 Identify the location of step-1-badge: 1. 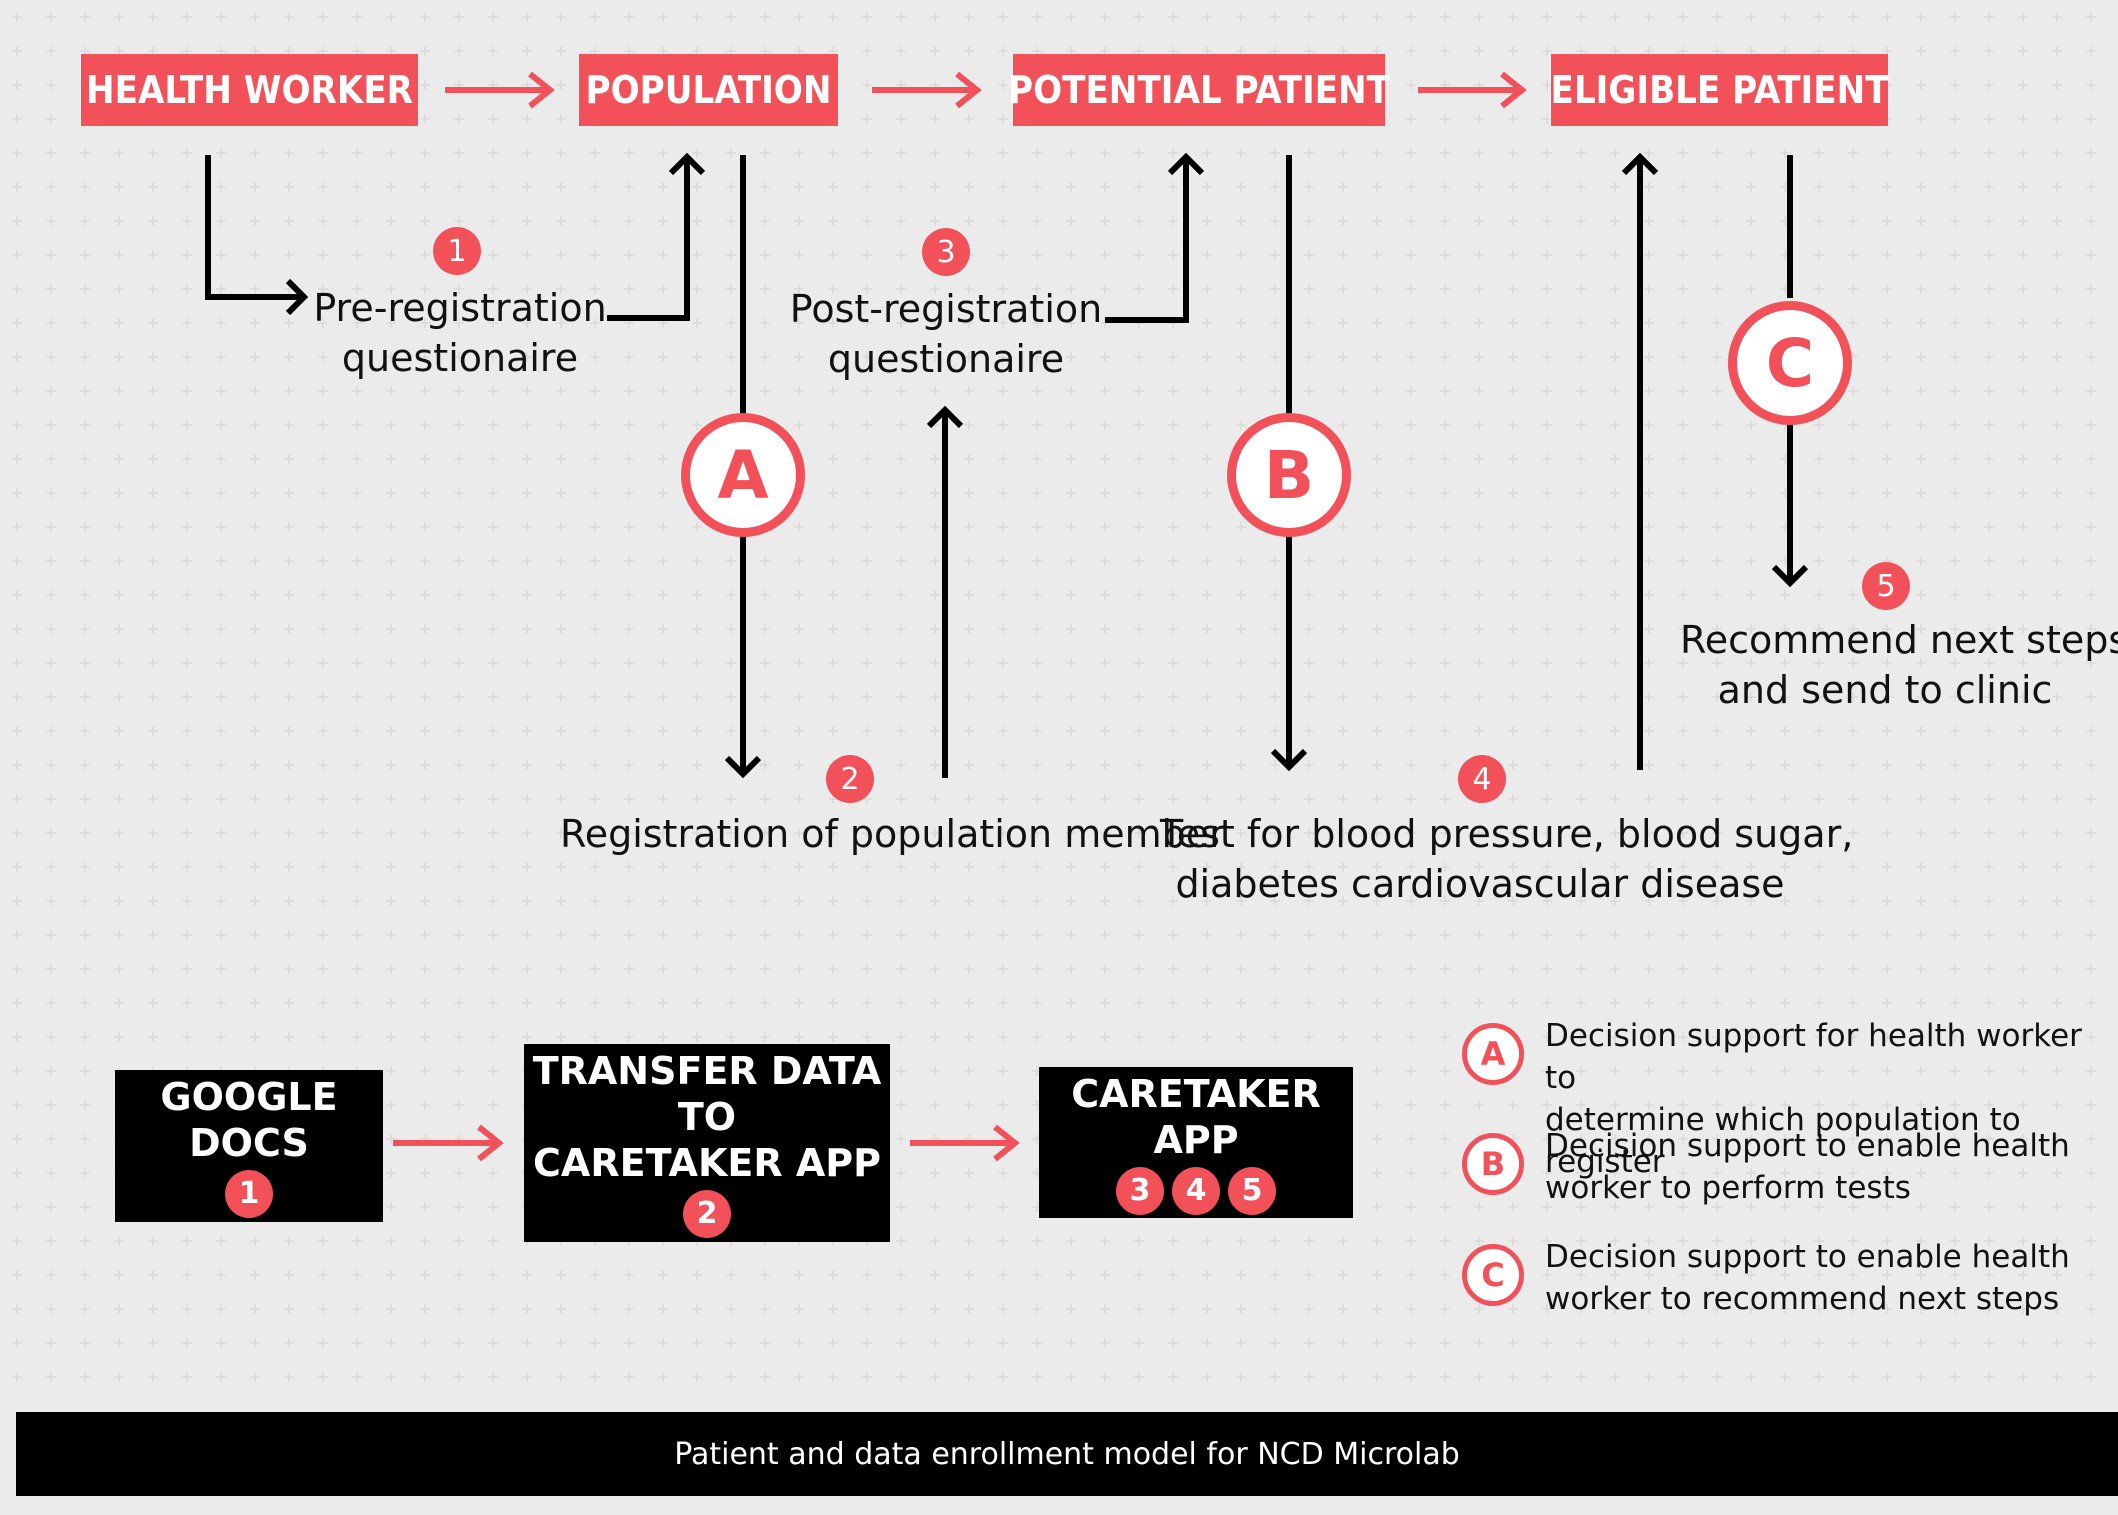
(457, 251).